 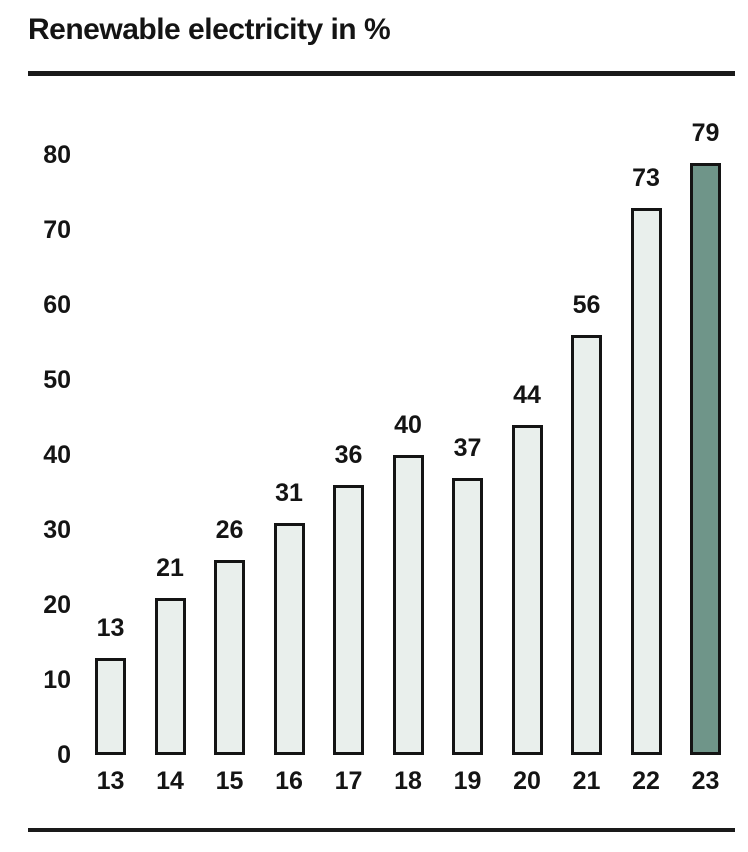 I want to click on bar-value-label: 56, so click(x=586, y=305).